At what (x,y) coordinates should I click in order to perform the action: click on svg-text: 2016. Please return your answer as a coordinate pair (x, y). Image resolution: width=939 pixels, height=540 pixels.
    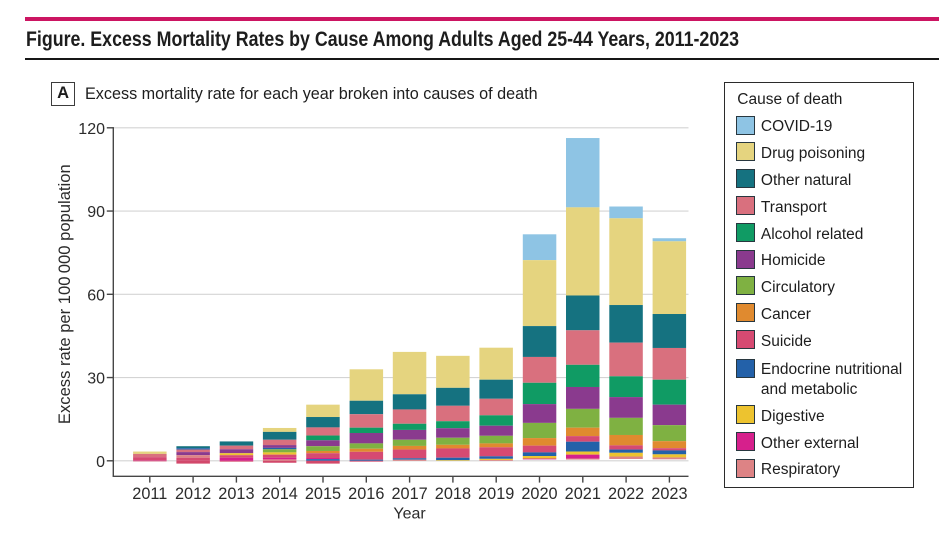
    Looking at the image, I should click on (366, 494).